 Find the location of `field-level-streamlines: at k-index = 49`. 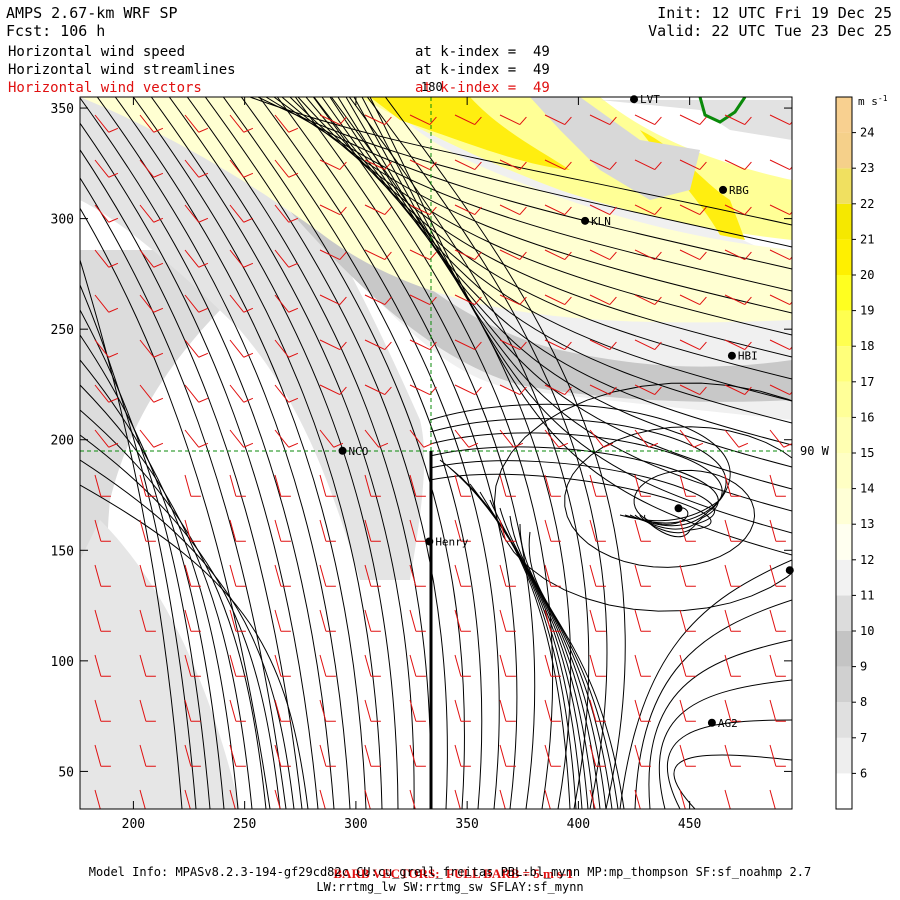

field-level-streamlines: at k-index = 49 is located at coordinates (482, 70).